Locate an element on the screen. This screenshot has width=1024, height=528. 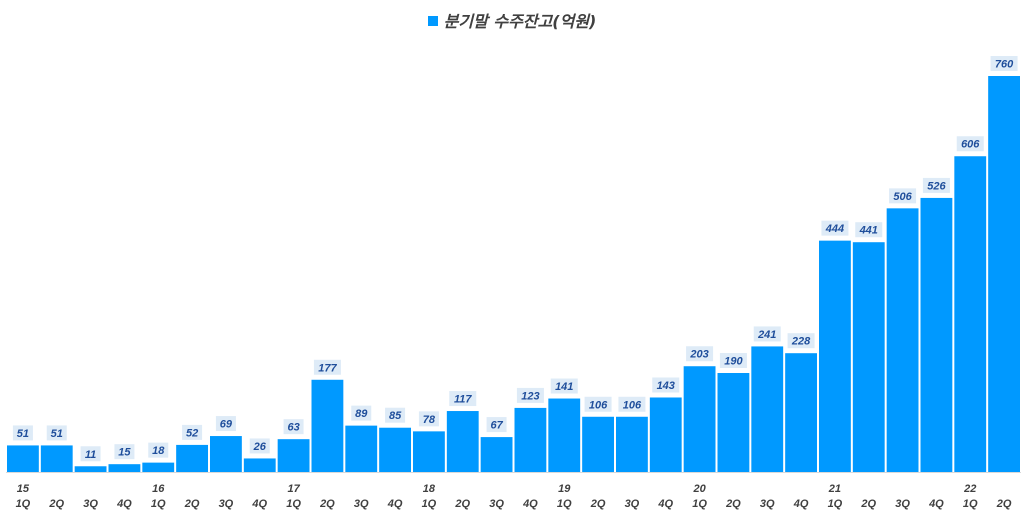
data-label: 228 is located at coordinates (801, 342).